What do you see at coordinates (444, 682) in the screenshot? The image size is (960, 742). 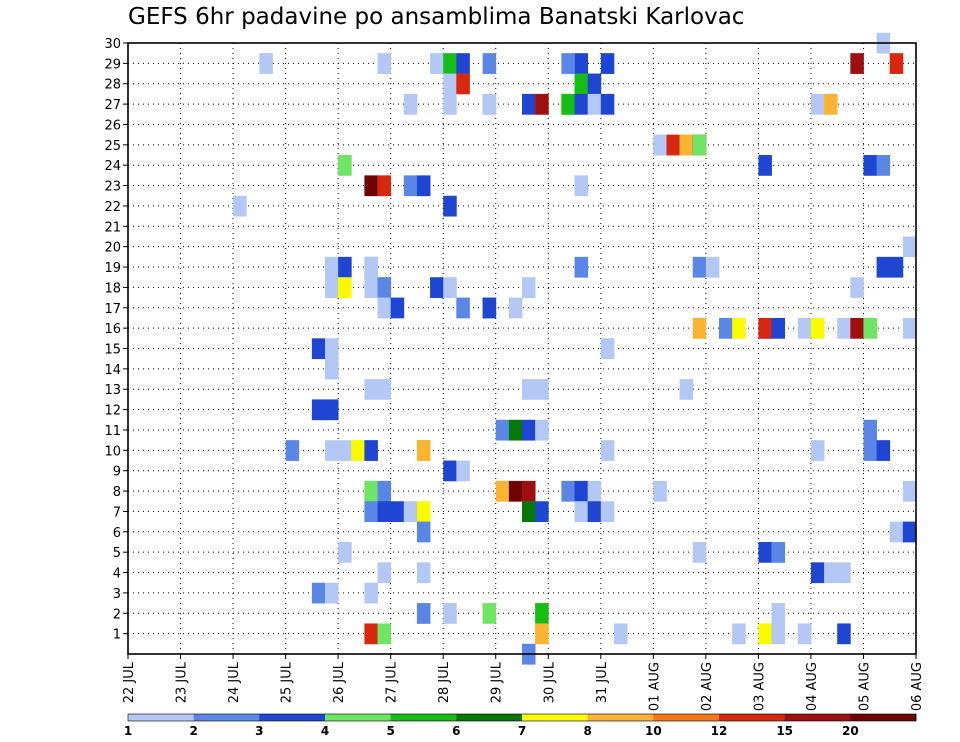 I see `x-tick-label: 28 JUL` at bounding box center [444, 682].